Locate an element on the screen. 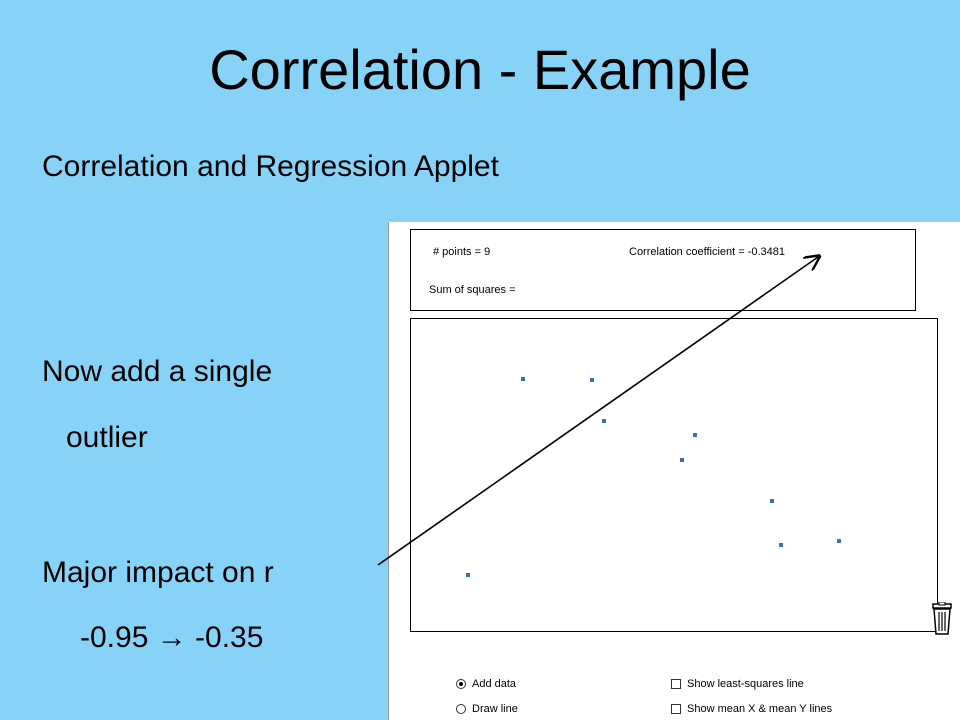 This screenshot has height=720, width=960. least-squares-checkbox: Show least-squares line is located at coordinates (737, 684).